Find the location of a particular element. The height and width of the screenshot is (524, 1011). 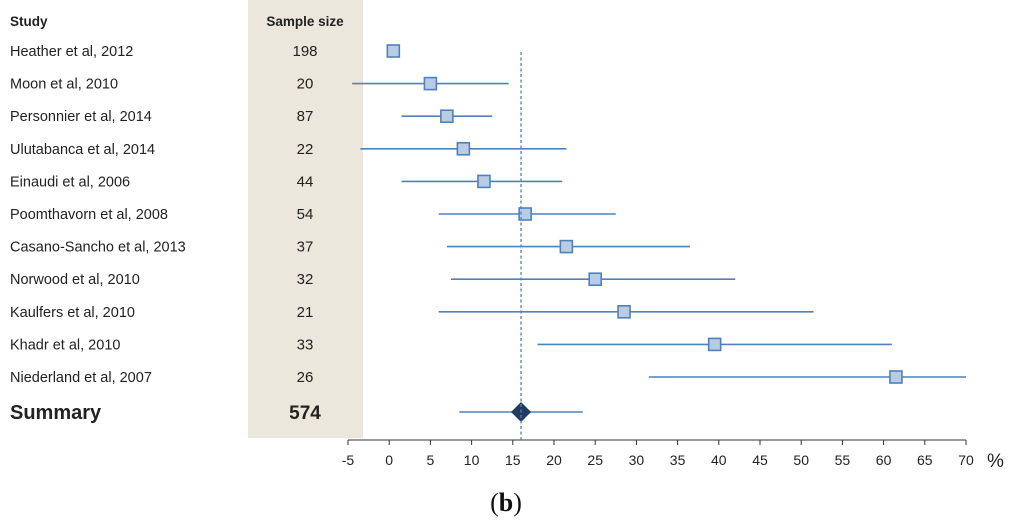

summary-label: Summary is located at coordinates (56, 413).